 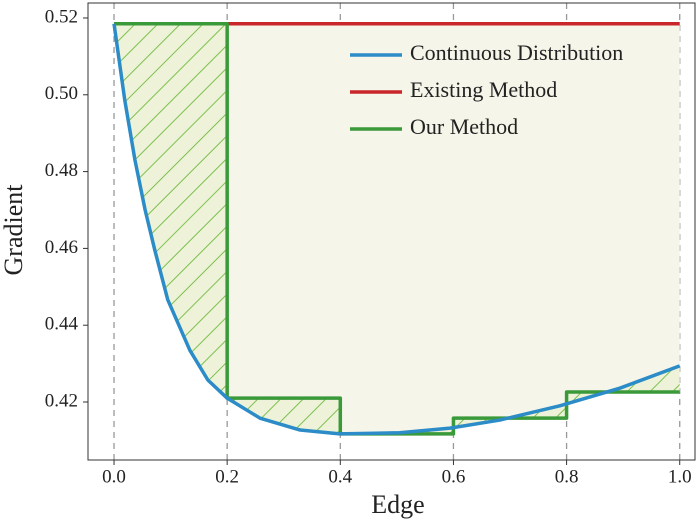 What do you see at coordinates (61, 170) in the screenshot?
I see `y-tick-label: 0.48` at bounding box center [61, 170].